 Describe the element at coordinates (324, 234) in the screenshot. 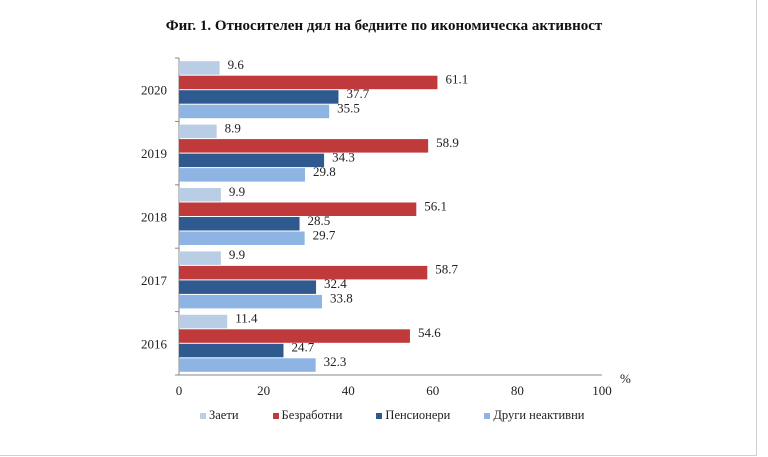

I see `data-label: 29.7` at that location.